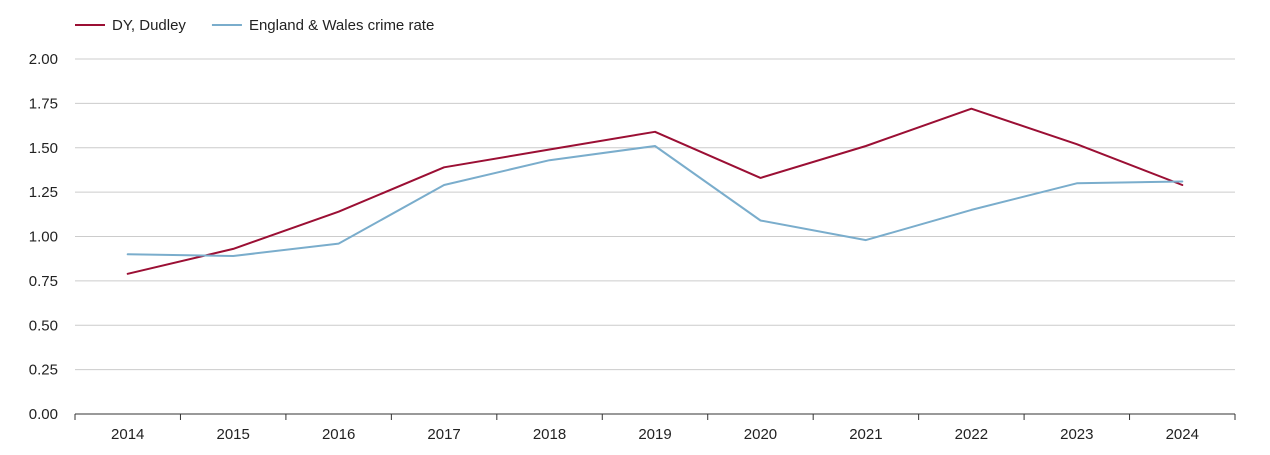 This screenshot has width=1270, height=455. Describe the element at coordinates (43, 414) in the screenshot. I see `y-tick-label: 0.00` at that location.